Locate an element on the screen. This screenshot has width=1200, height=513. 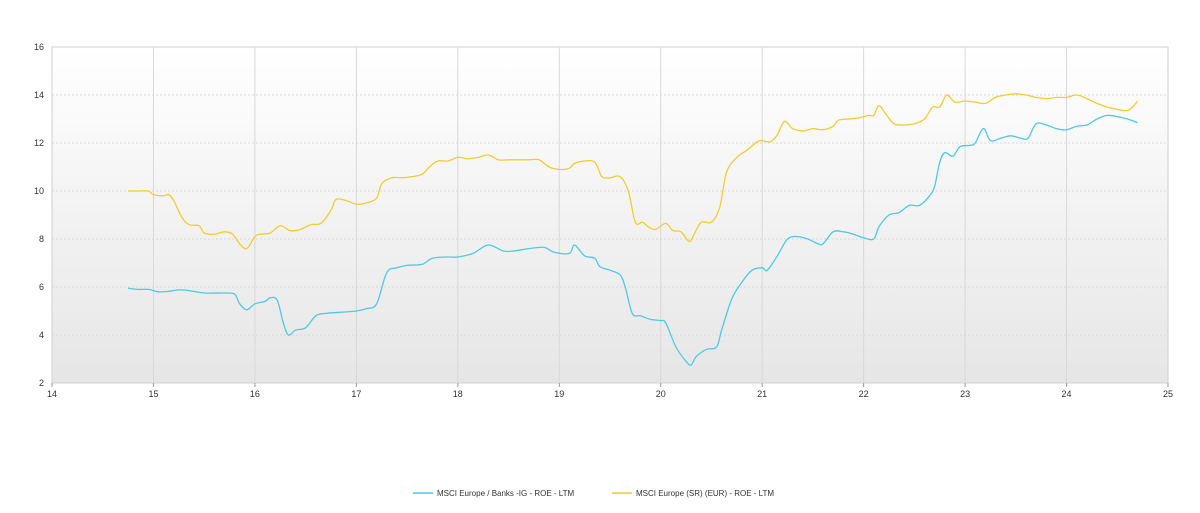
y-tick-label: 16 is located at coordinates (39, 47).